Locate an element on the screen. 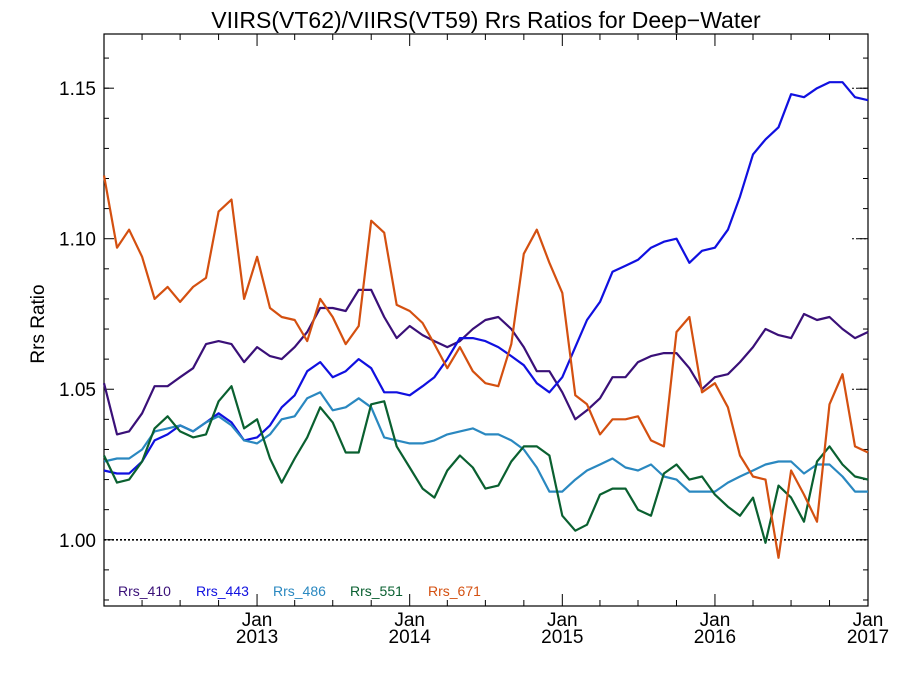  y-tick-label: 1.10 is located at coordinates (77, 240).